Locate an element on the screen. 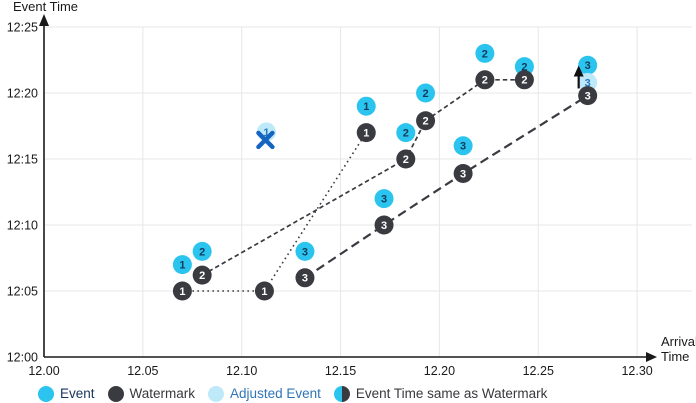 The width and height of the screenshot is (696, 403). adjusted-event-point-number: 1 is located at coordinates (266, 133).